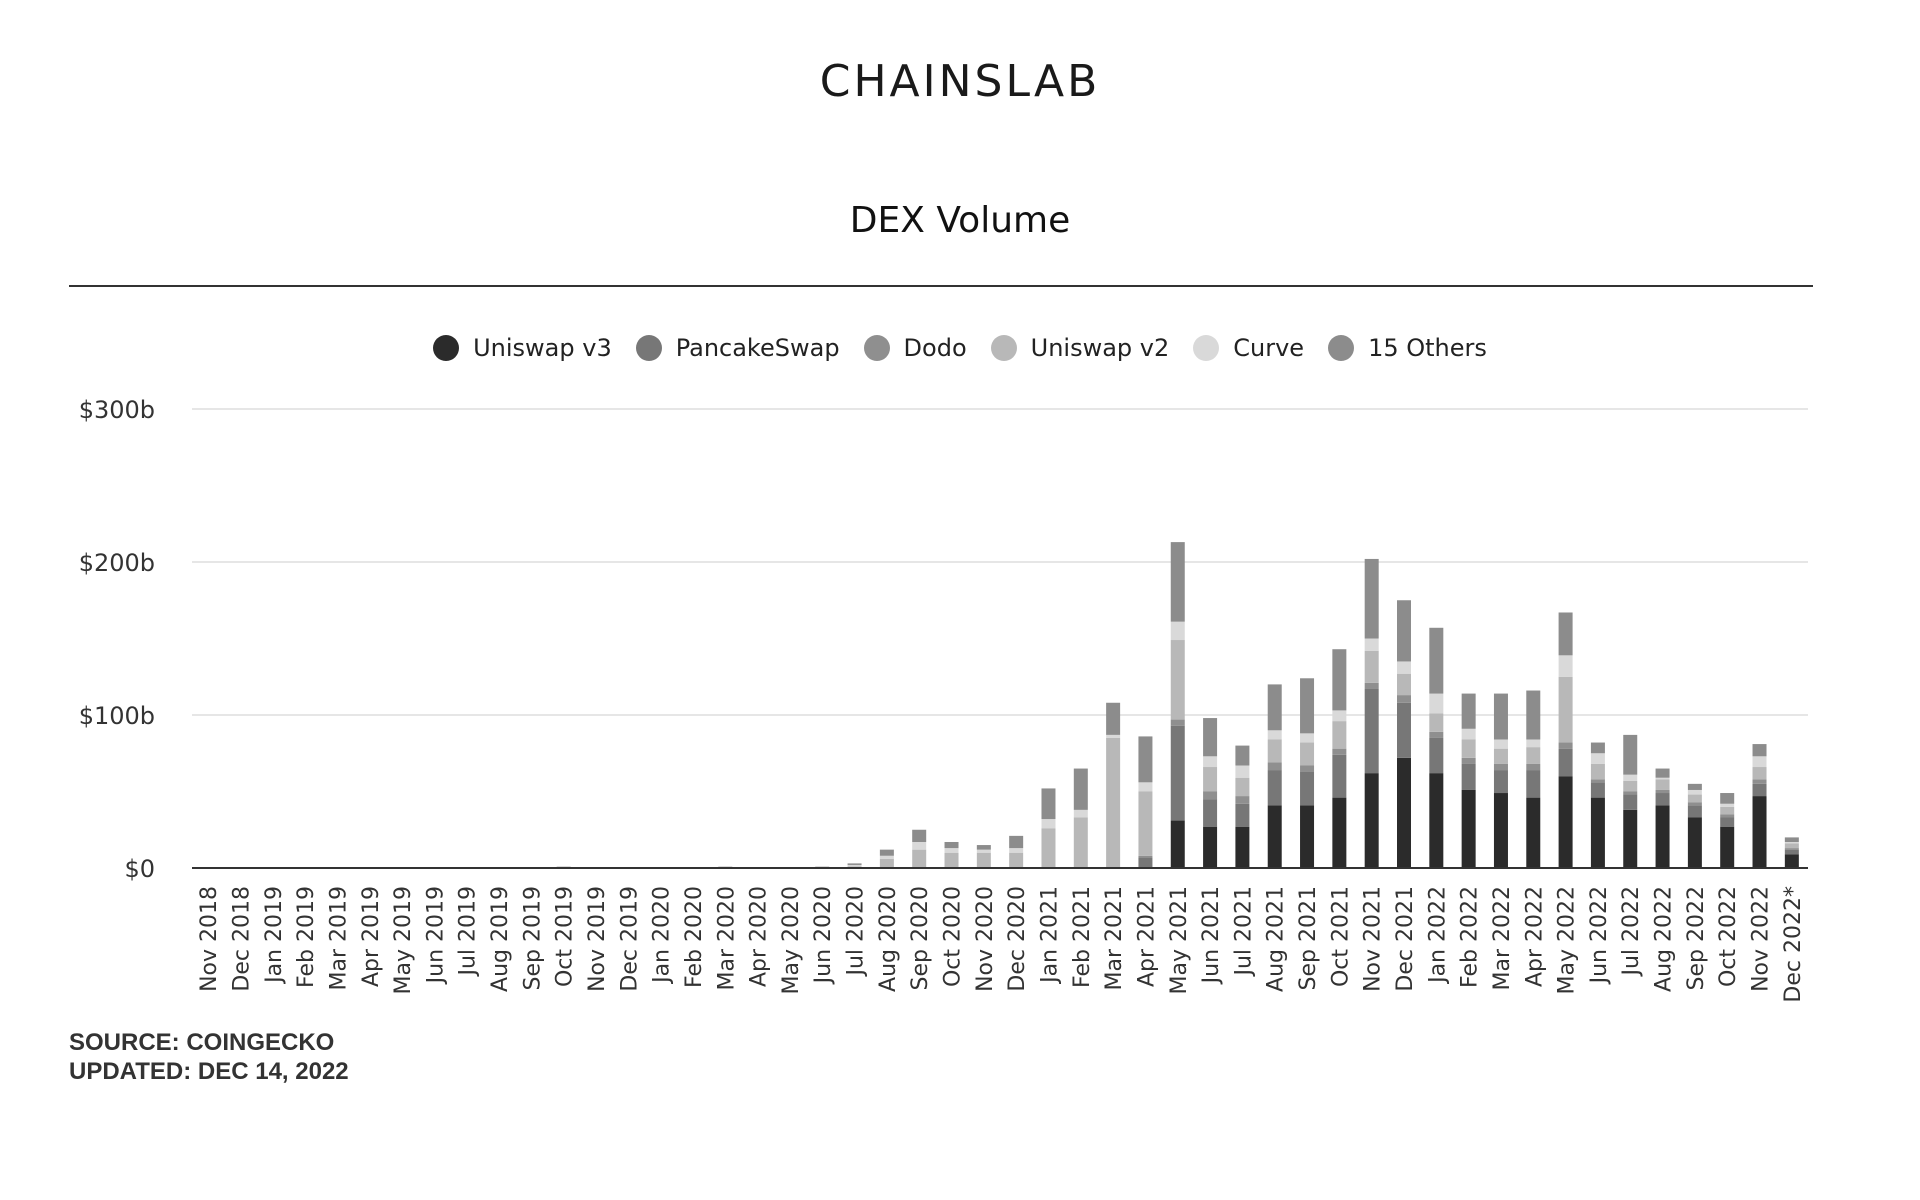 Image resolution: width=1920 pixels, height=1200 pixels. I want to click on updated-note: UPDATED: DEC 14, 2022, so click(209, 1071).